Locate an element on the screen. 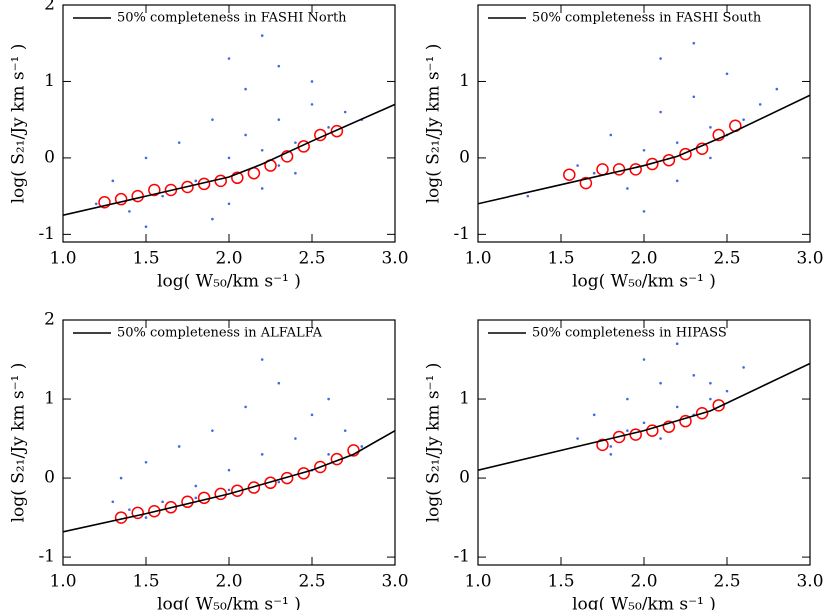 The width and height of the screenshot is (829, 610). completeness-line is located at coordinates (644, 416).